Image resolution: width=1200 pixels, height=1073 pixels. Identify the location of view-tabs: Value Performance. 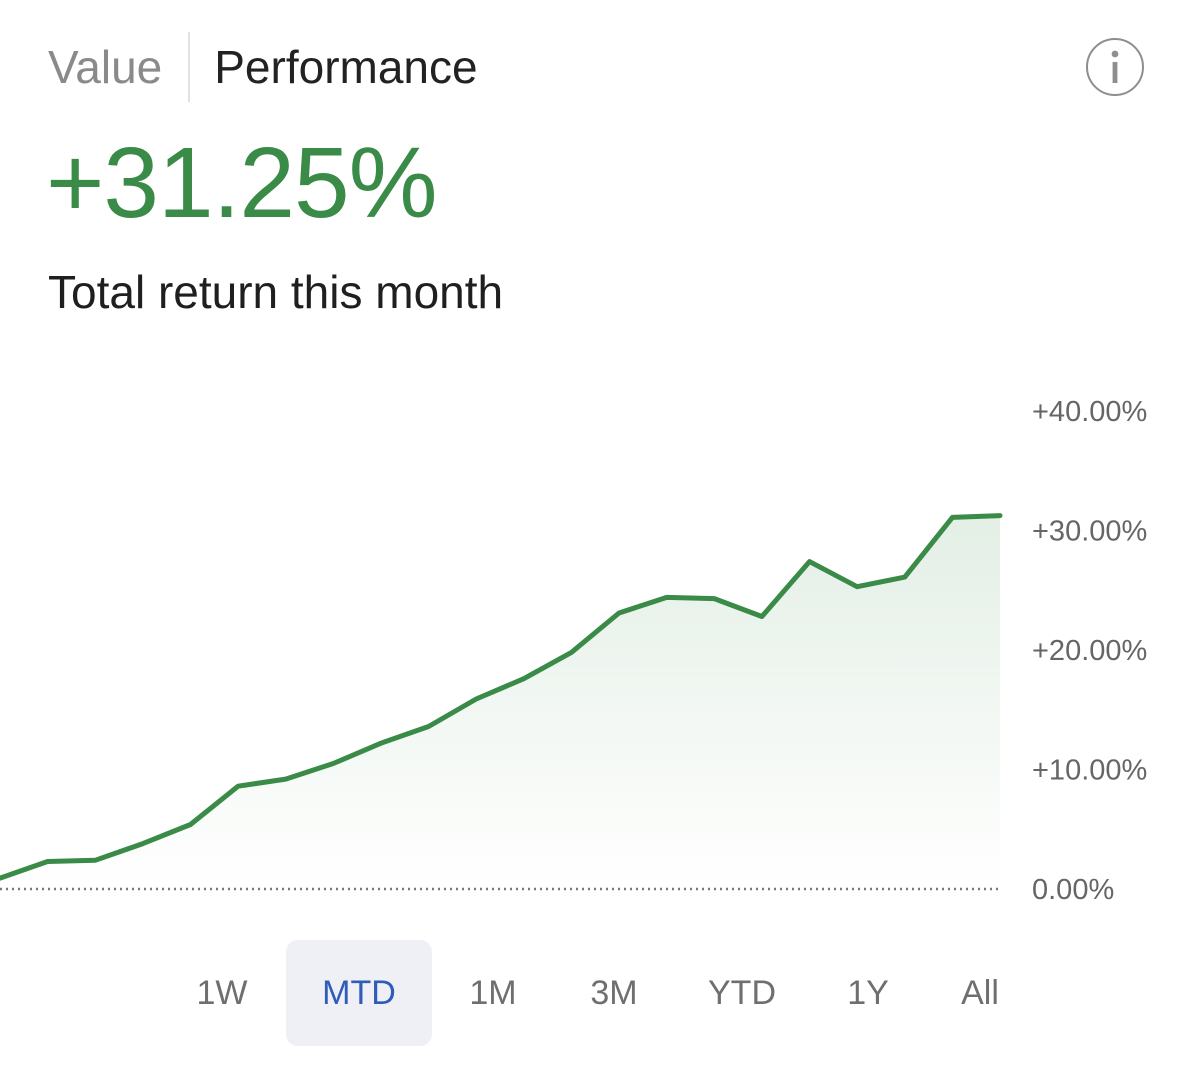
(263, 67).